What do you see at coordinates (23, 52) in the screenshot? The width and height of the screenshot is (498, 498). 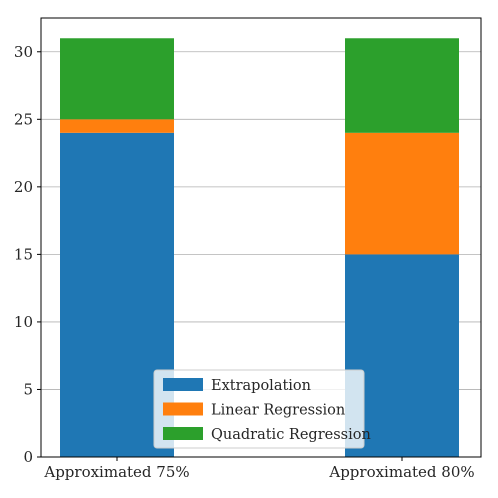 I see `y-tick-label: 30` at bounding box center [23, 52].